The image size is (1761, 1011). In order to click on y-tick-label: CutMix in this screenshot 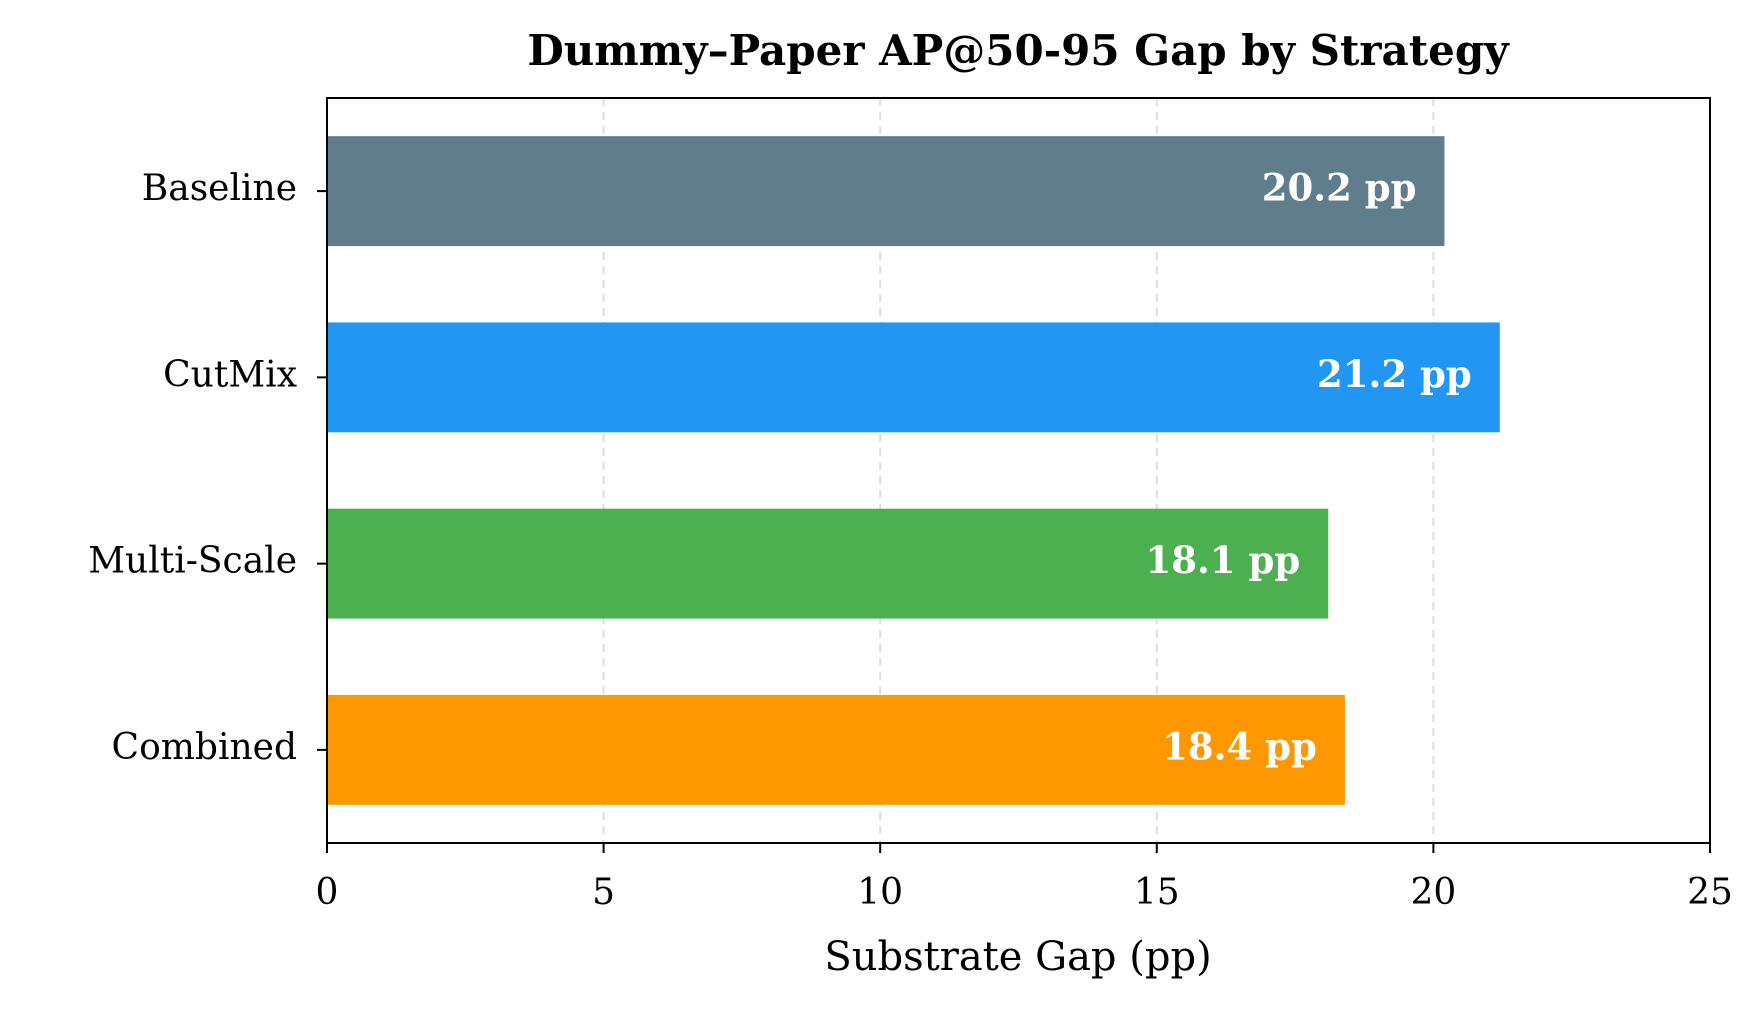, I will do `click(230, 374)`.